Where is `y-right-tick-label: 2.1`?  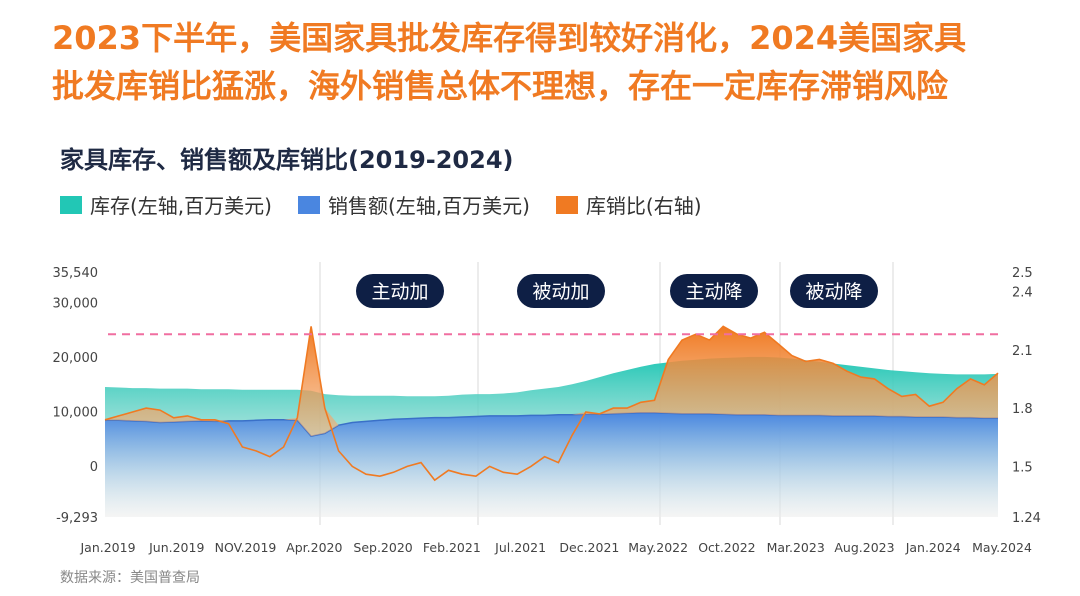 y-right-tick-label: 2.1 is located at coordinates (1022, 351).